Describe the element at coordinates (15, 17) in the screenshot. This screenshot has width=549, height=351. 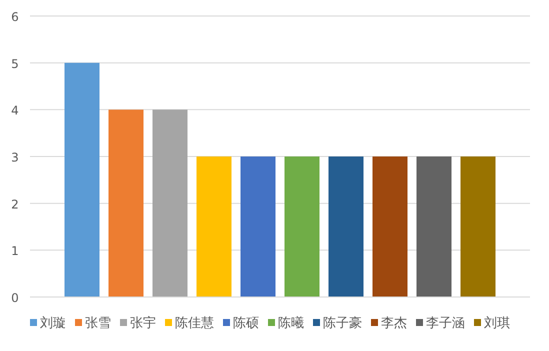
I see `y-tick-label: 6` at that location.